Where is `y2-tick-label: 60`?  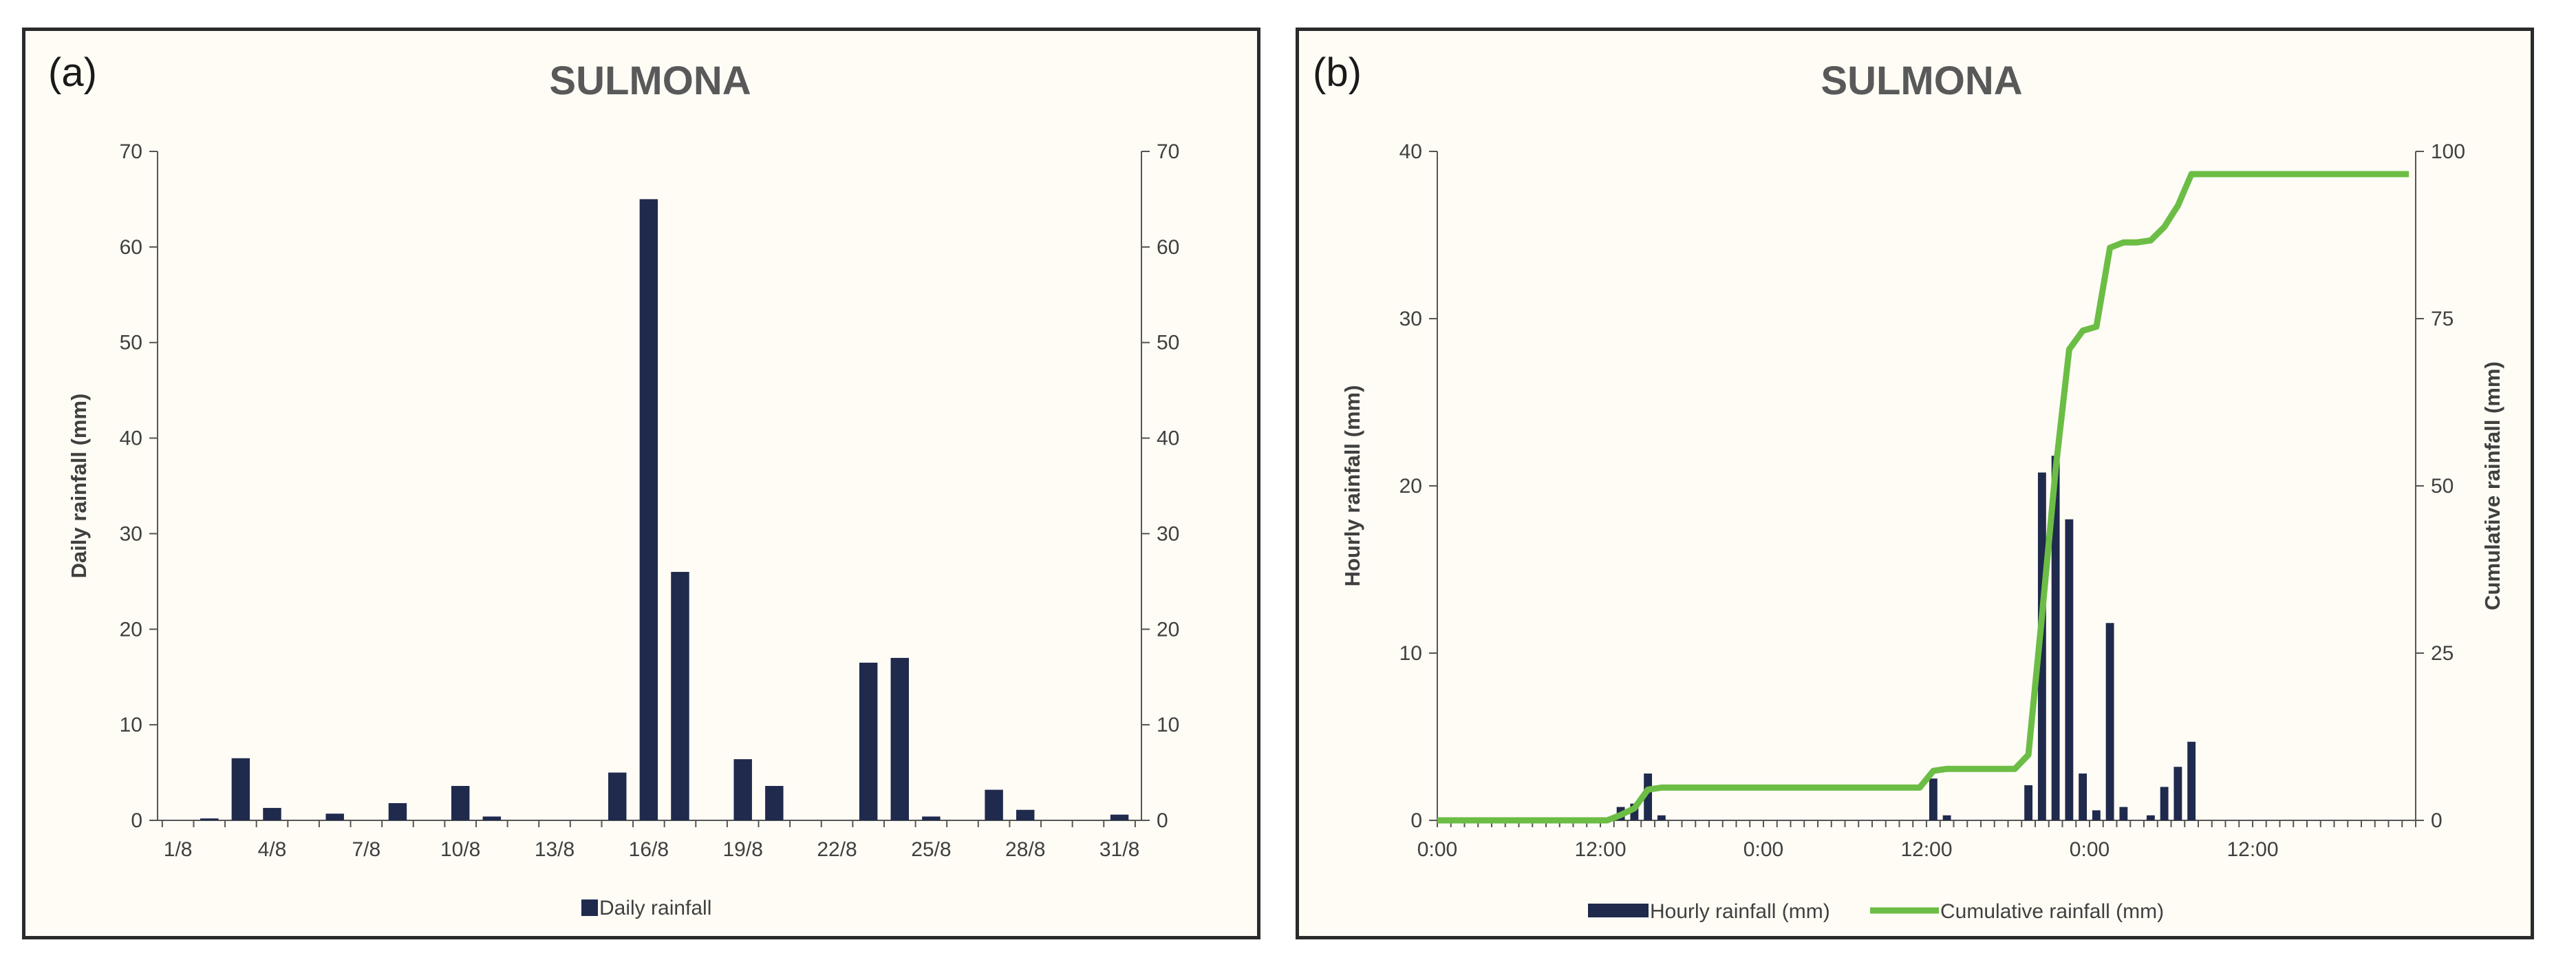
y2-tick-label: 60 is located at coordinates (1168, 247).